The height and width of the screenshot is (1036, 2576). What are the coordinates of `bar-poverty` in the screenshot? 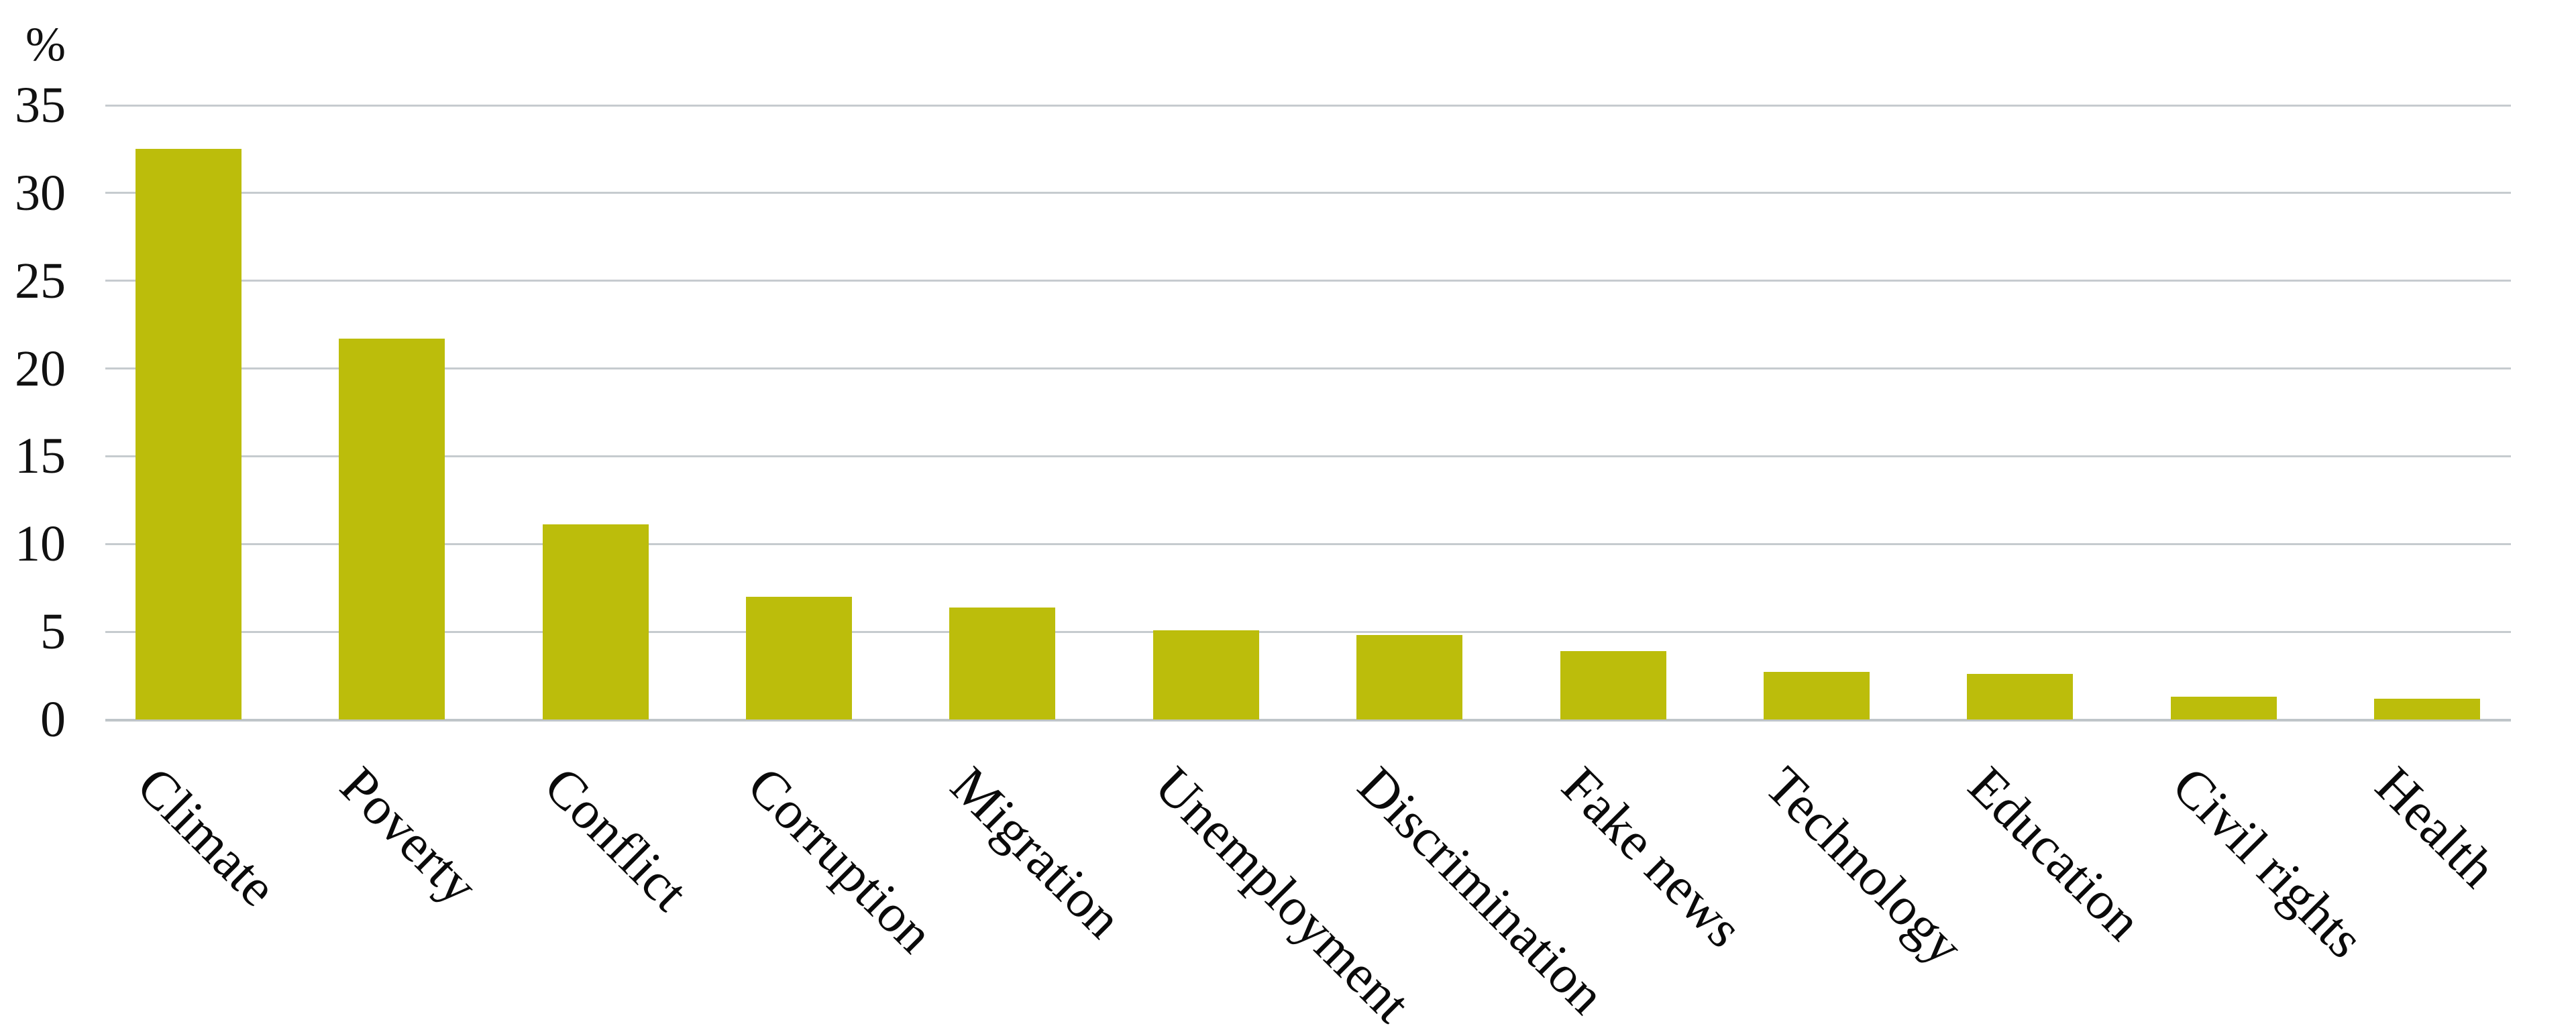 It's located at (392, 530).